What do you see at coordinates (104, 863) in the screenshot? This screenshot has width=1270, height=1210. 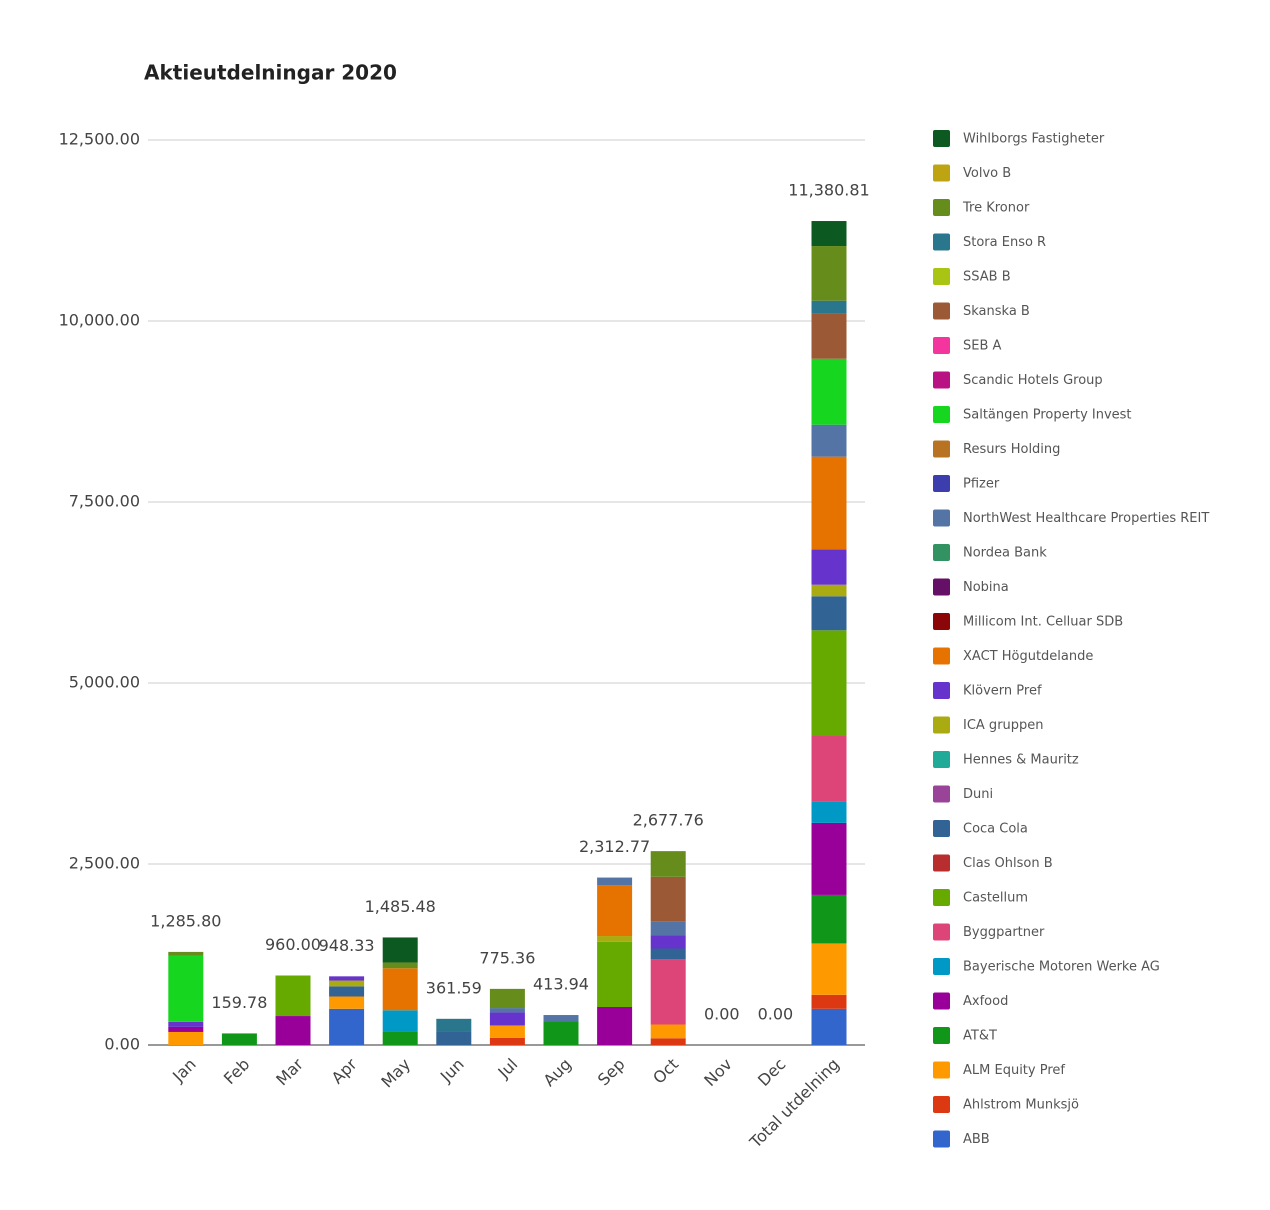 I see `y-tick-label: 2,500.00` at bounding box center [104, 863].